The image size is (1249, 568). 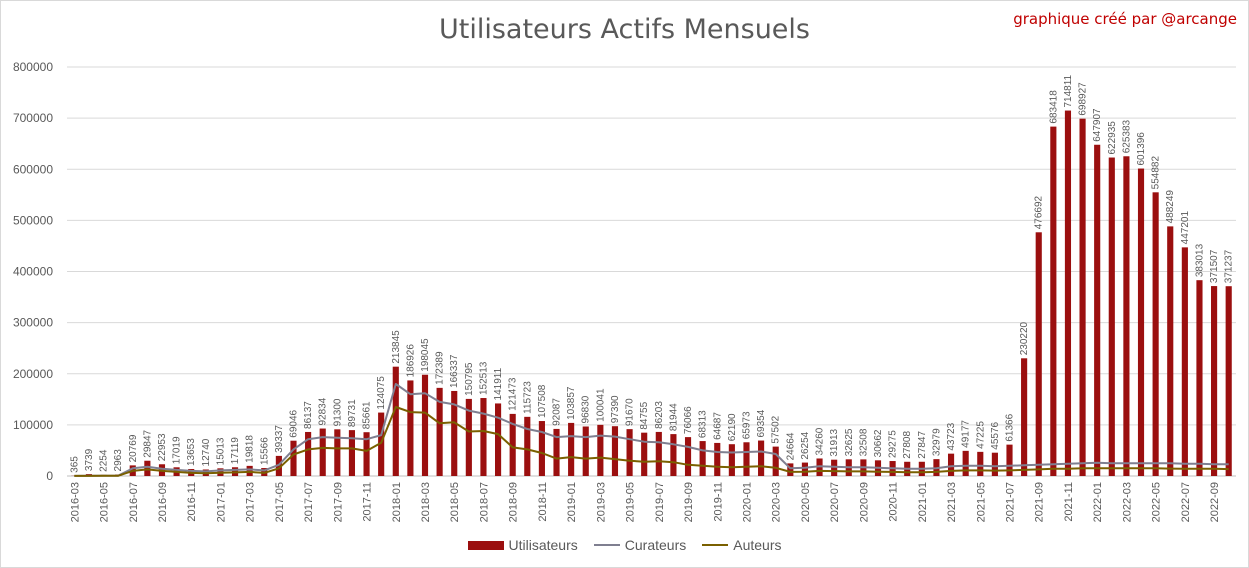 What do you see at coordinates (1125, 19) in the screenshot?
I see `chart-credit: graphique créé par @arcange` at bounding box center [1125, 19].